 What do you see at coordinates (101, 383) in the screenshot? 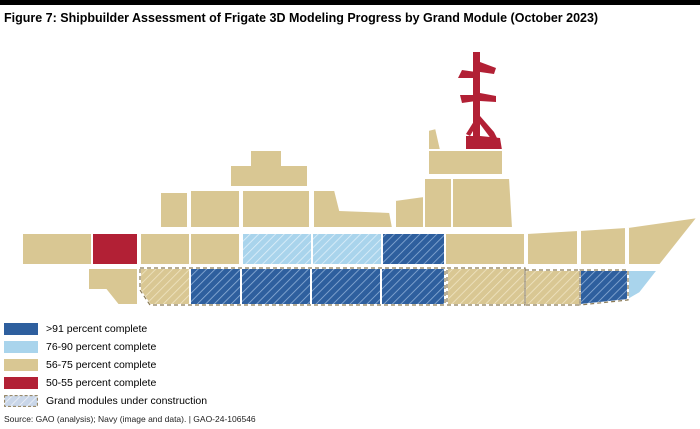
I see `legend-label: 50-55 percent complete` at bounding box center [101, 383].